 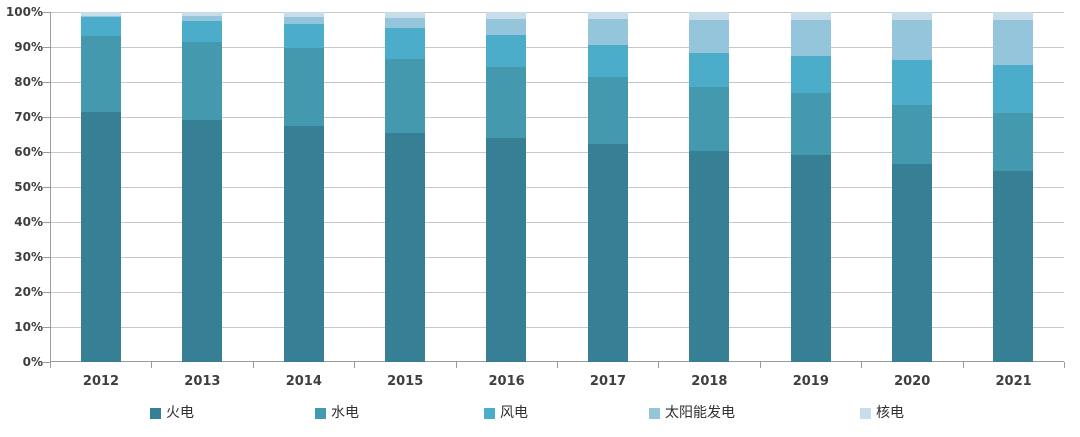 What do you see at coordinates (608, 381) in the screenshot?
I see `x-axis-label: 2017` at bounding box center [608, 381].